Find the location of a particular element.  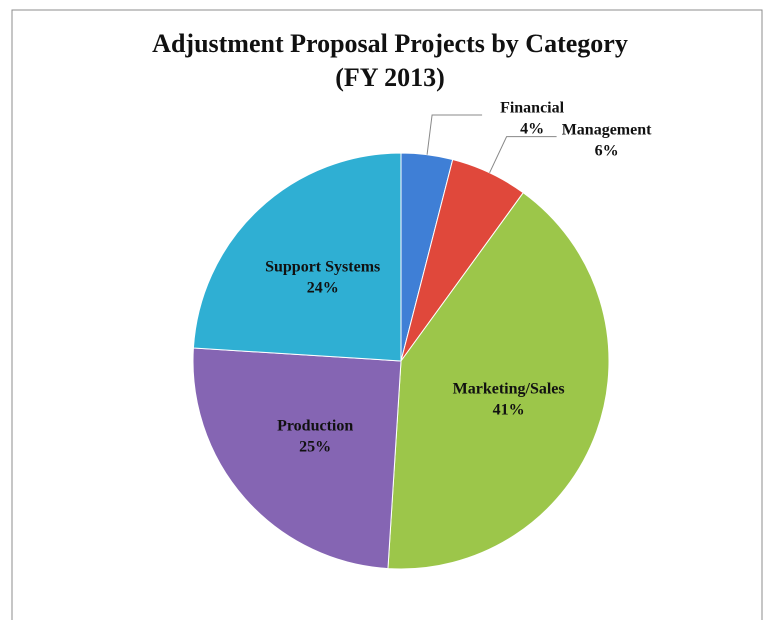

slice-value-label: 24% is located at coordinates (323, 287).